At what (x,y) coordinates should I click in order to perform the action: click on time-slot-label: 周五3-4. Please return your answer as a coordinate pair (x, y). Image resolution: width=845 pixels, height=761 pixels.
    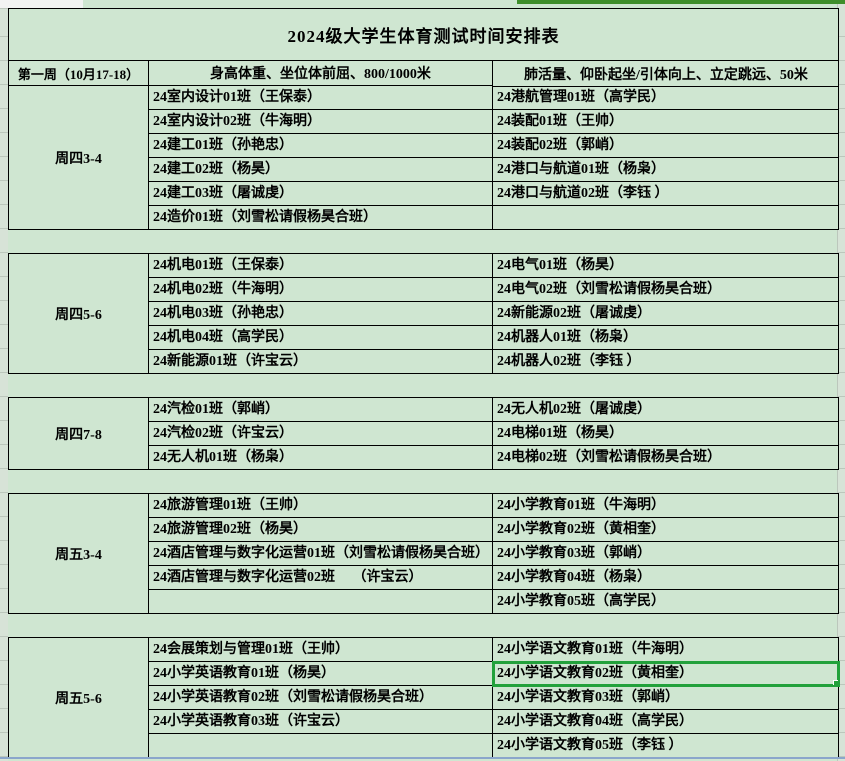
    Looking at the image, I should click on (79, 554).